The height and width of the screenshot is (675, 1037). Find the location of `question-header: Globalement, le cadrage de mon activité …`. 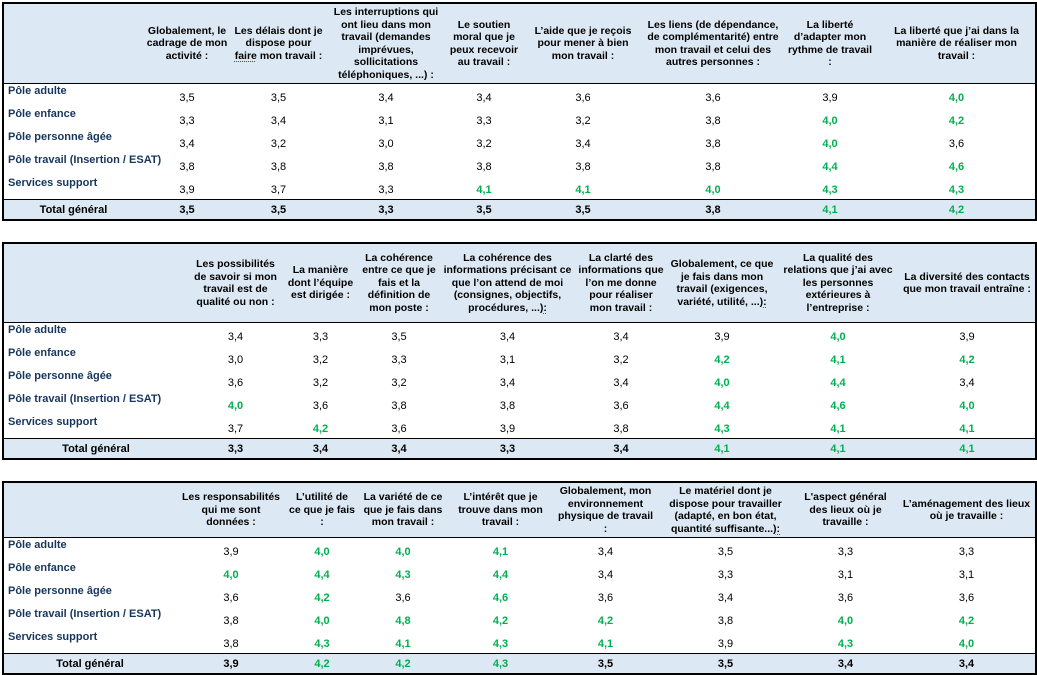

question-header: Globalement, le cadrage de mon activité … is located at coordinates (187, 43).